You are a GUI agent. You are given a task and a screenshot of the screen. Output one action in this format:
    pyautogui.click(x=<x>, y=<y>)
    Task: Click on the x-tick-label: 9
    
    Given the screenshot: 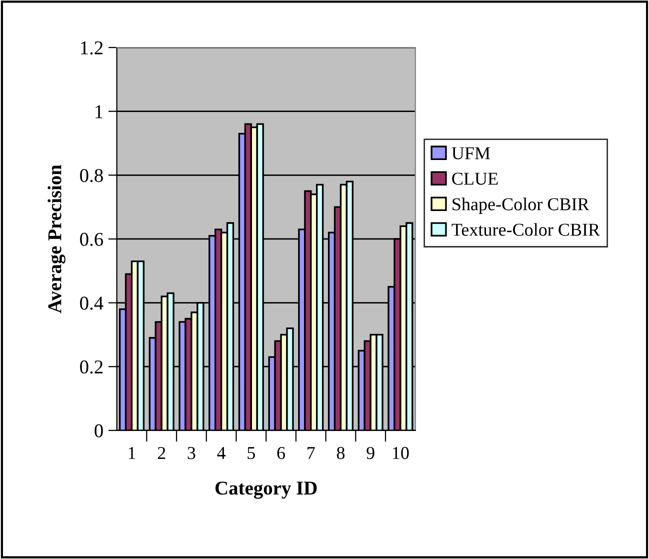 What is the action you would take?
    pyautogui.click(x=370, y=453)
    